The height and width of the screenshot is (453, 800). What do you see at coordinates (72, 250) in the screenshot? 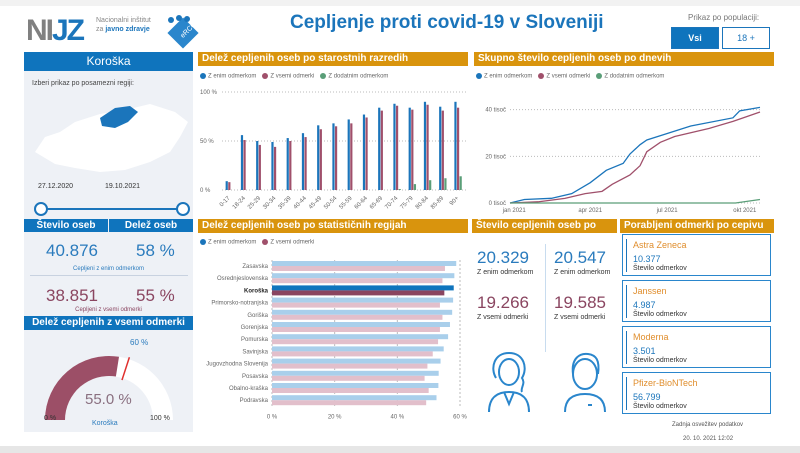
I see `one-dose-count: 40.876` at bounding box center [72, 250].